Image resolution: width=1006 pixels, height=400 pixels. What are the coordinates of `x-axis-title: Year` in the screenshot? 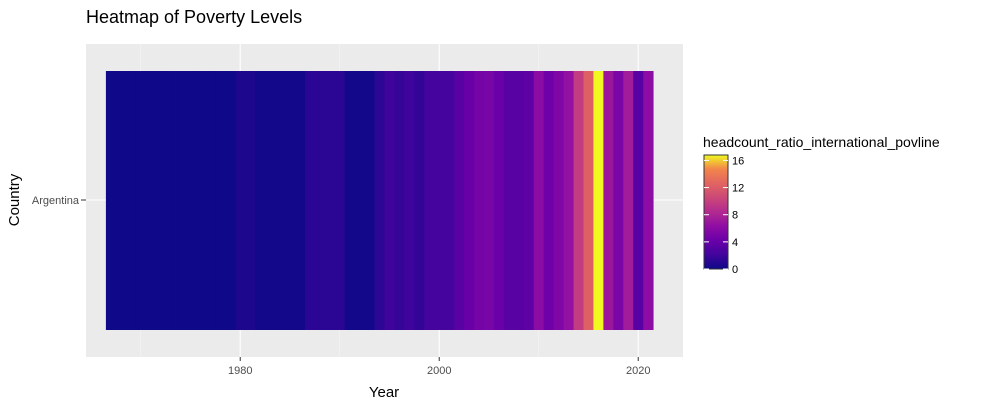 It's located at (384, 392).